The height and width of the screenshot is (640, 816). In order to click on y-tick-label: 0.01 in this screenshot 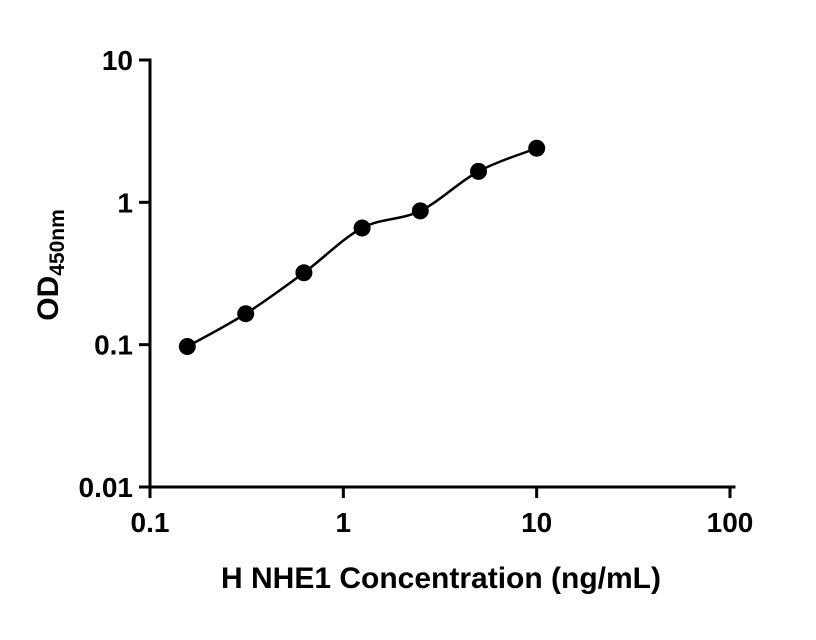, I will do `click(106, 487)`.